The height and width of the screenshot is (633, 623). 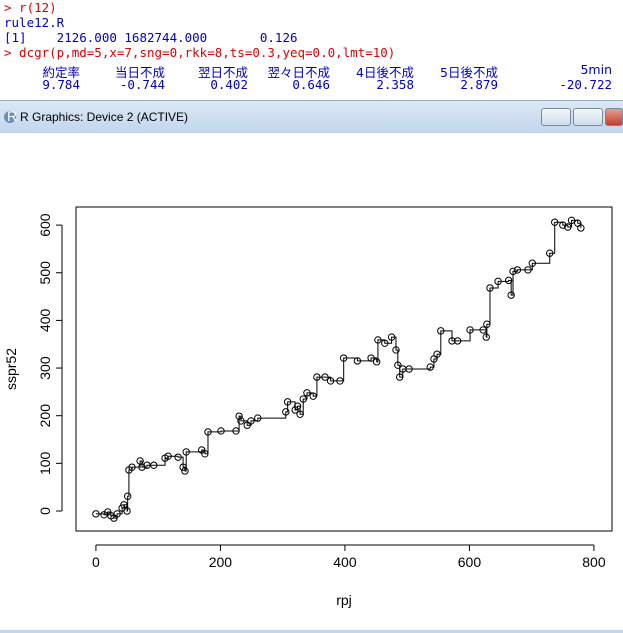 What do you see at coordinates (311, 116) in the screenshot?
I see `window-titlebar: R R Graphics: Device 2 (ACTIVE)` at bounding box center [311, 116].